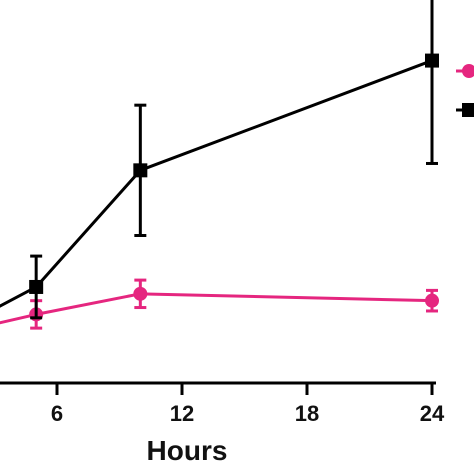  What do you see at coordinates (307, 413) in the screenshot?
I see `x-tick-label: 18` at bounding box center [307, 413].